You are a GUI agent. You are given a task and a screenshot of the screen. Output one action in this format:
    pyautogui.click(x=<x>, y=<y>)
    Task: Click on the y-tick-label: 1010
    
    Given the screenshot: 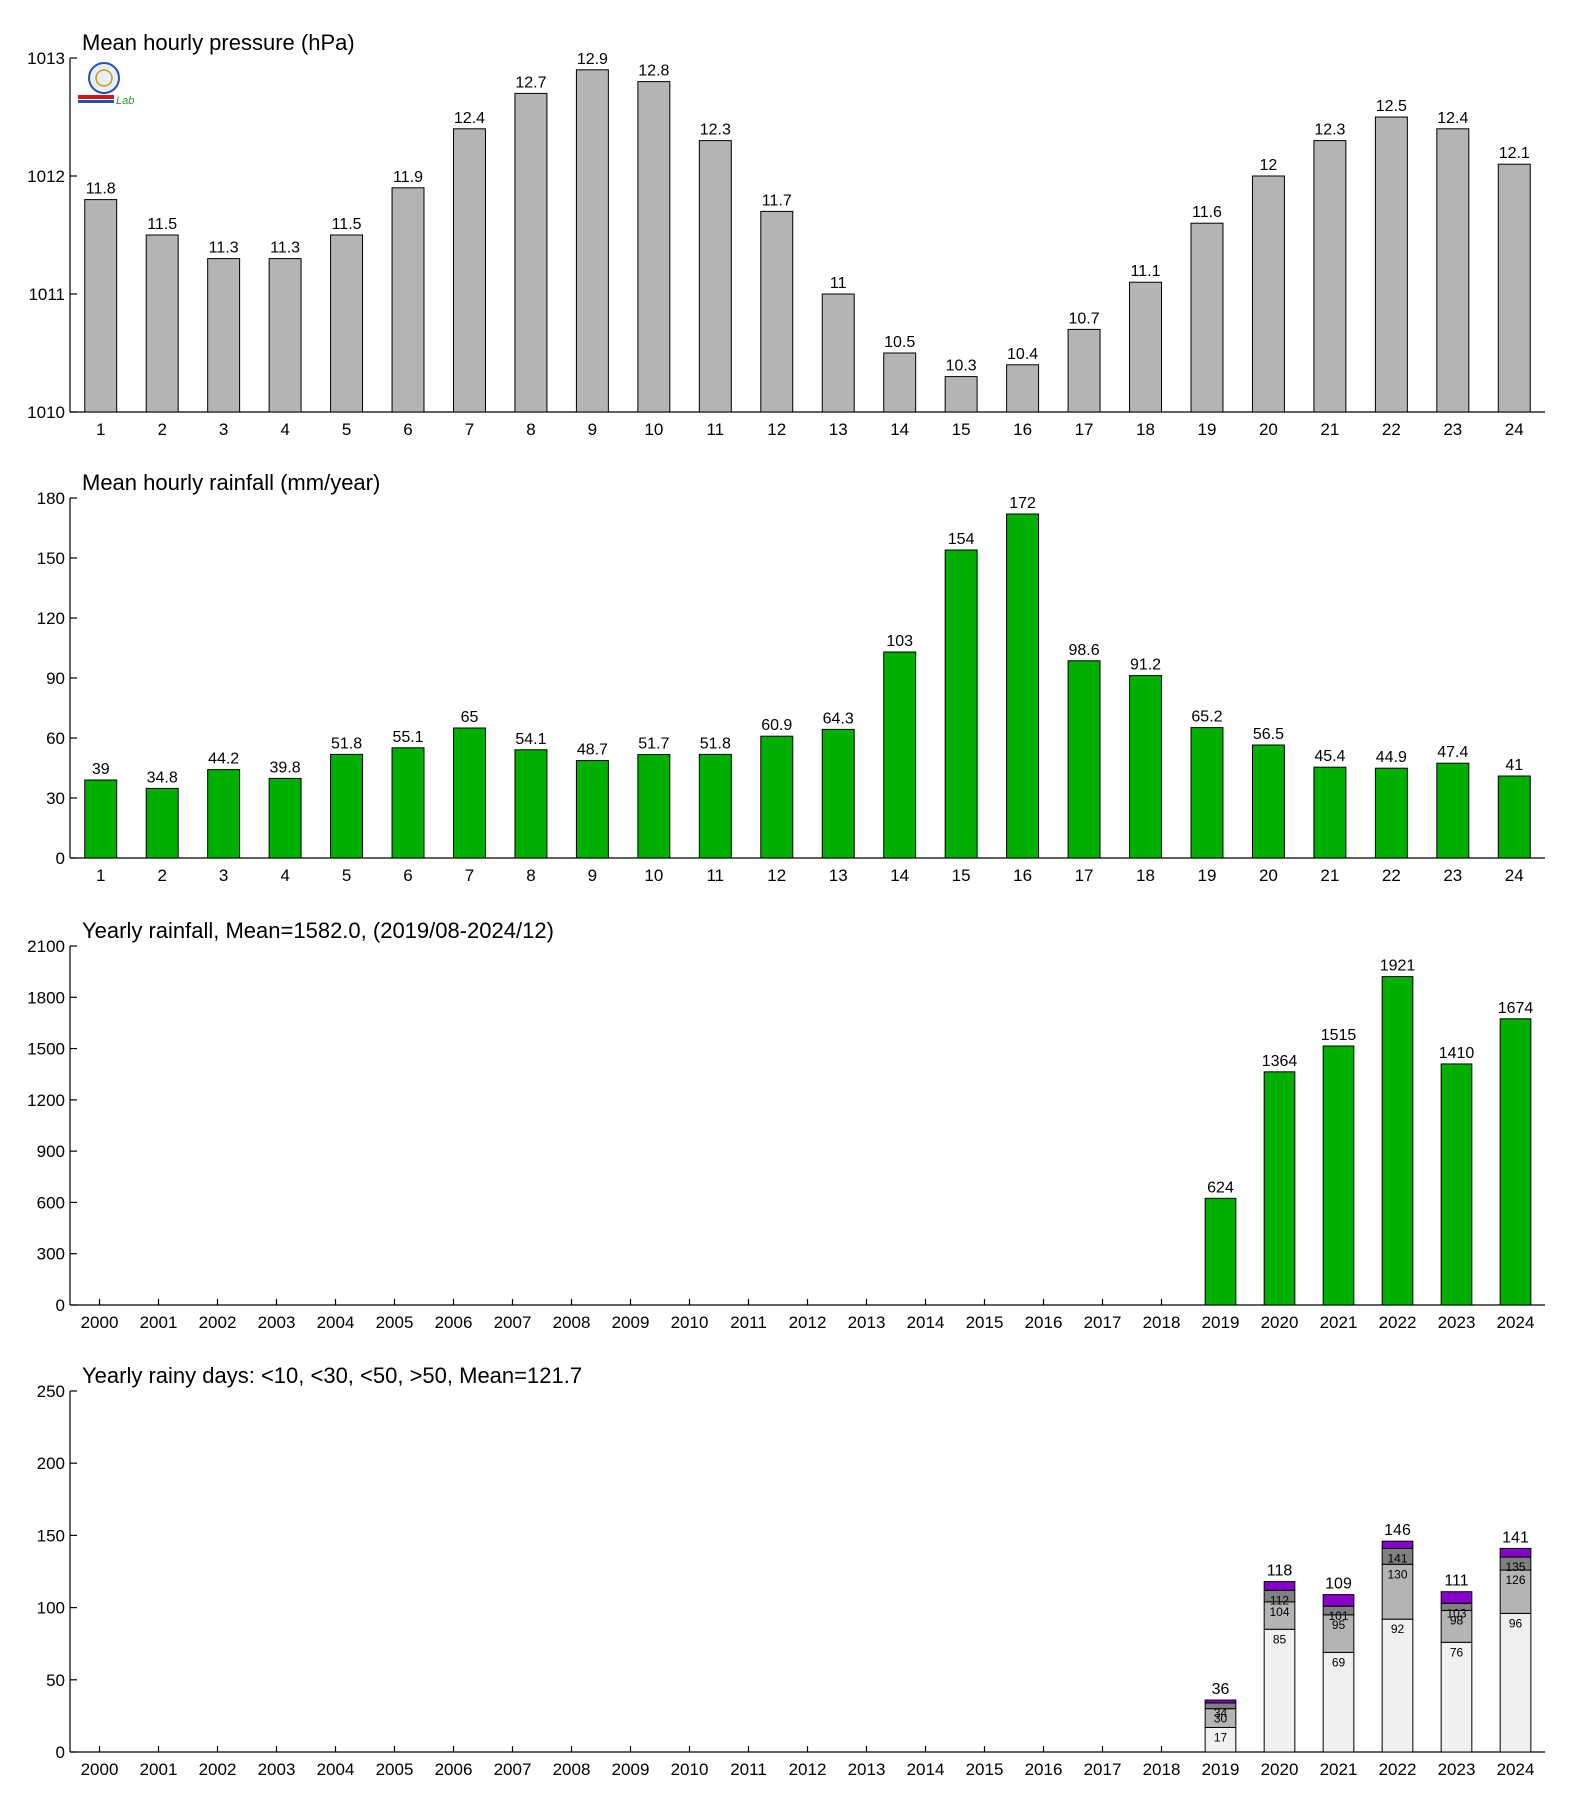 What is the action you would take?
    pyautogui.click(x=46, y=412)
    